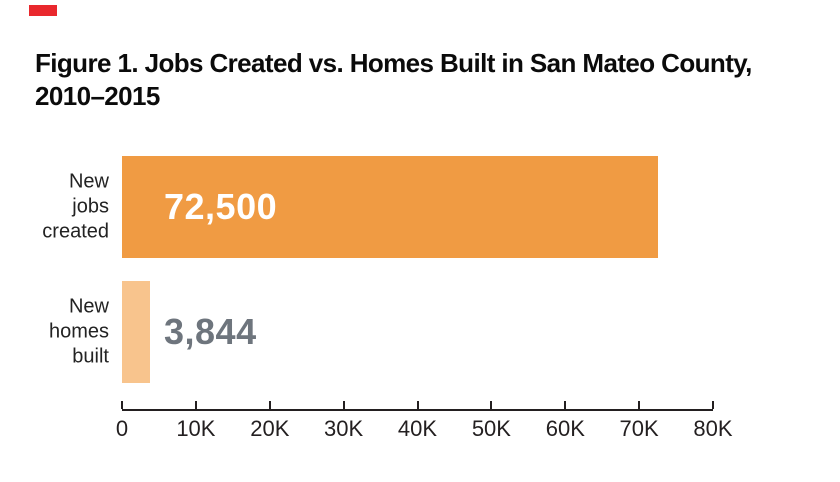 The width and height of the screenshot is (840, 482). I want to click on category-label-new-homes-built: New homes built, so click(78, 331).